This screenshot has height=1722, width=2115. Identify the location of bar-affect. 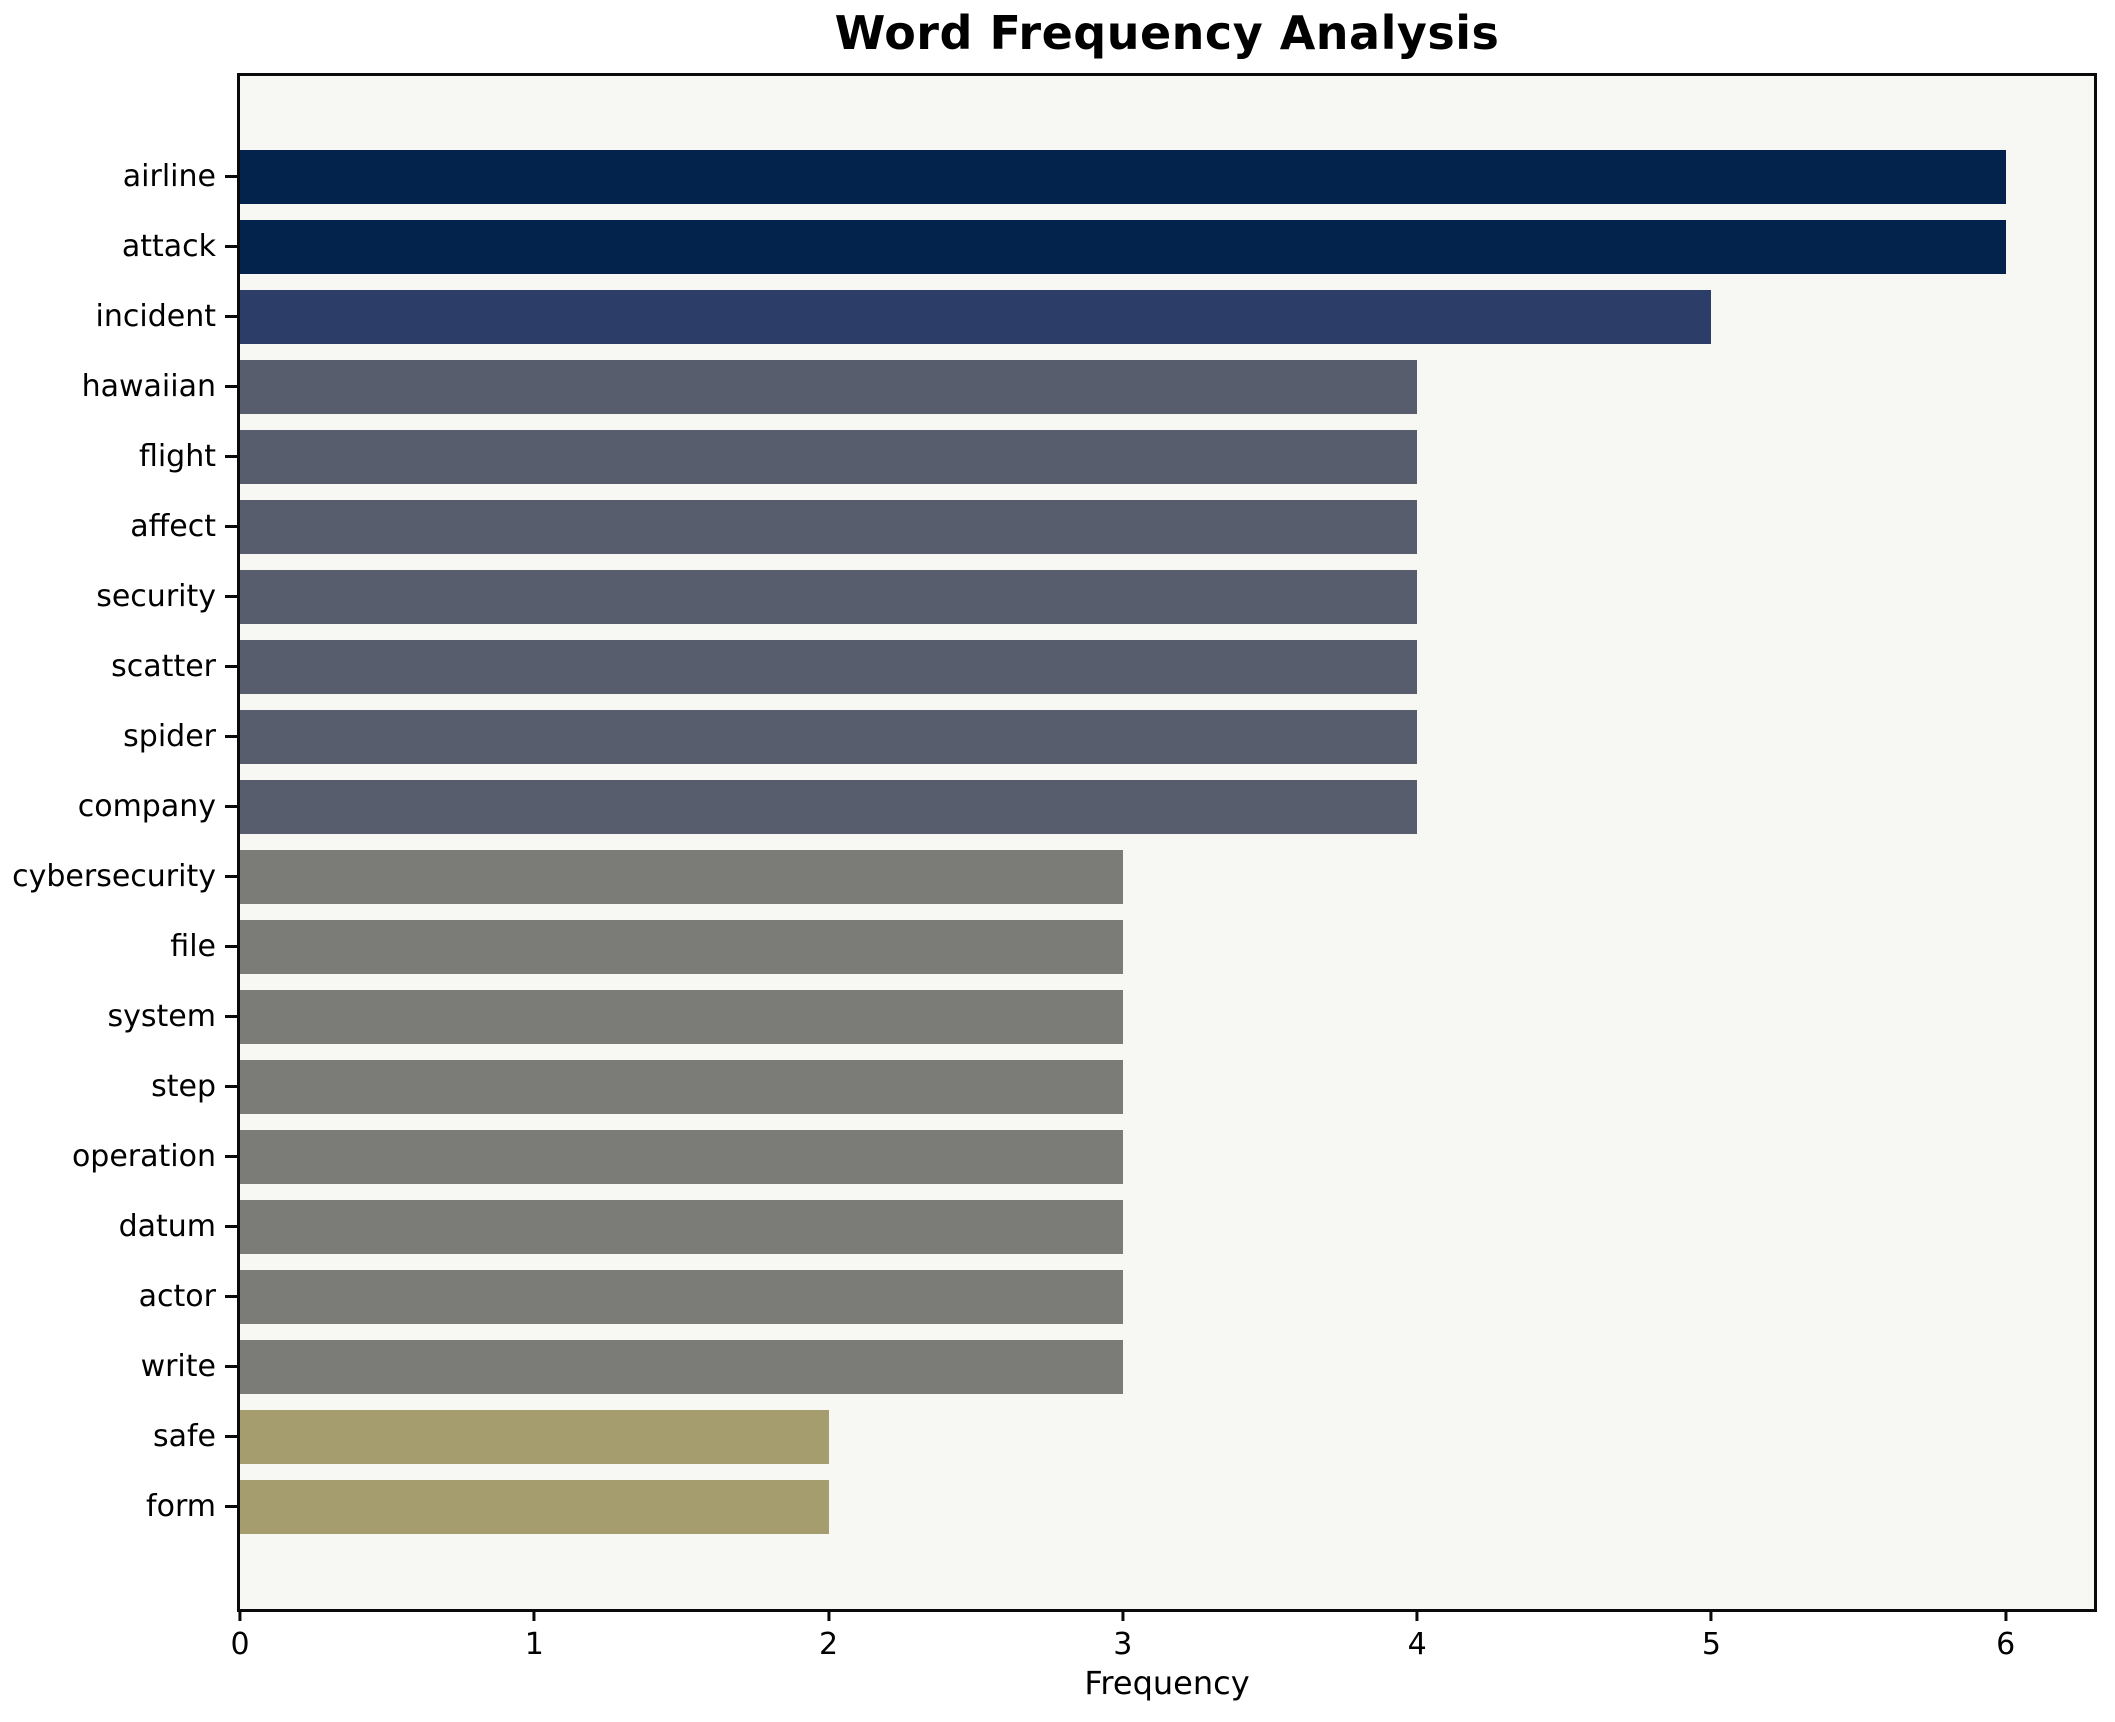
(829, 527).